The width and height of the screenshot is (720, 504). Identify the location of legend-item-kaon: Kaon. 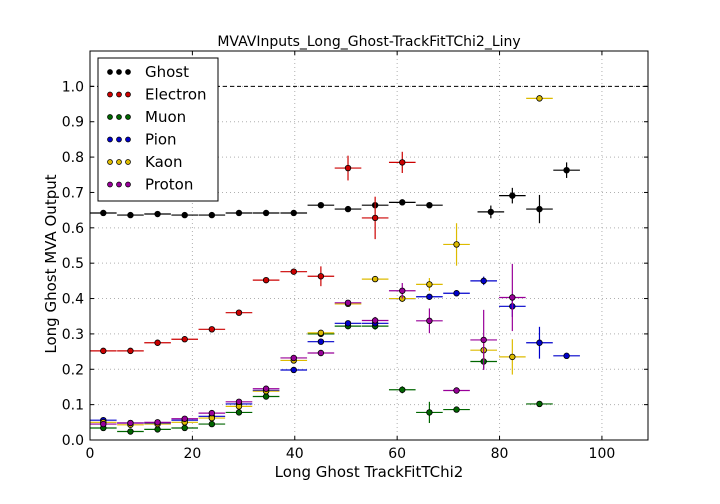
(144, 162).